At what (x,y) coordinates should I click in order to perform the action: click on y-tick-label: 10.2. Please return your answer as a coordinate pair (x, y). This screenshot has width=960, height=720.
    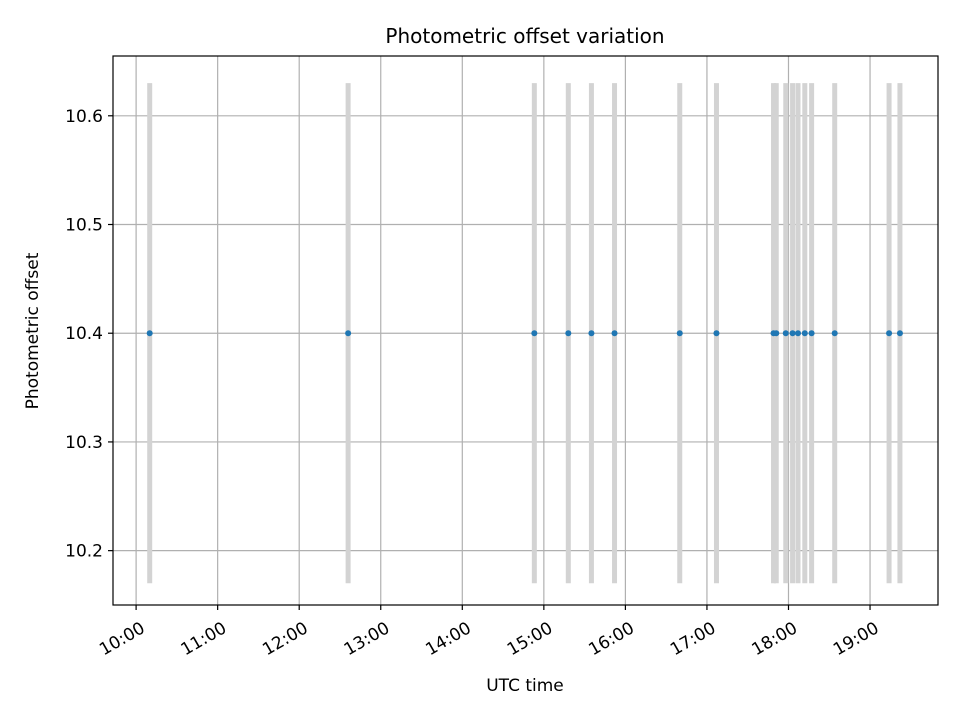
    Looking at the image, I should click on (84, 552).